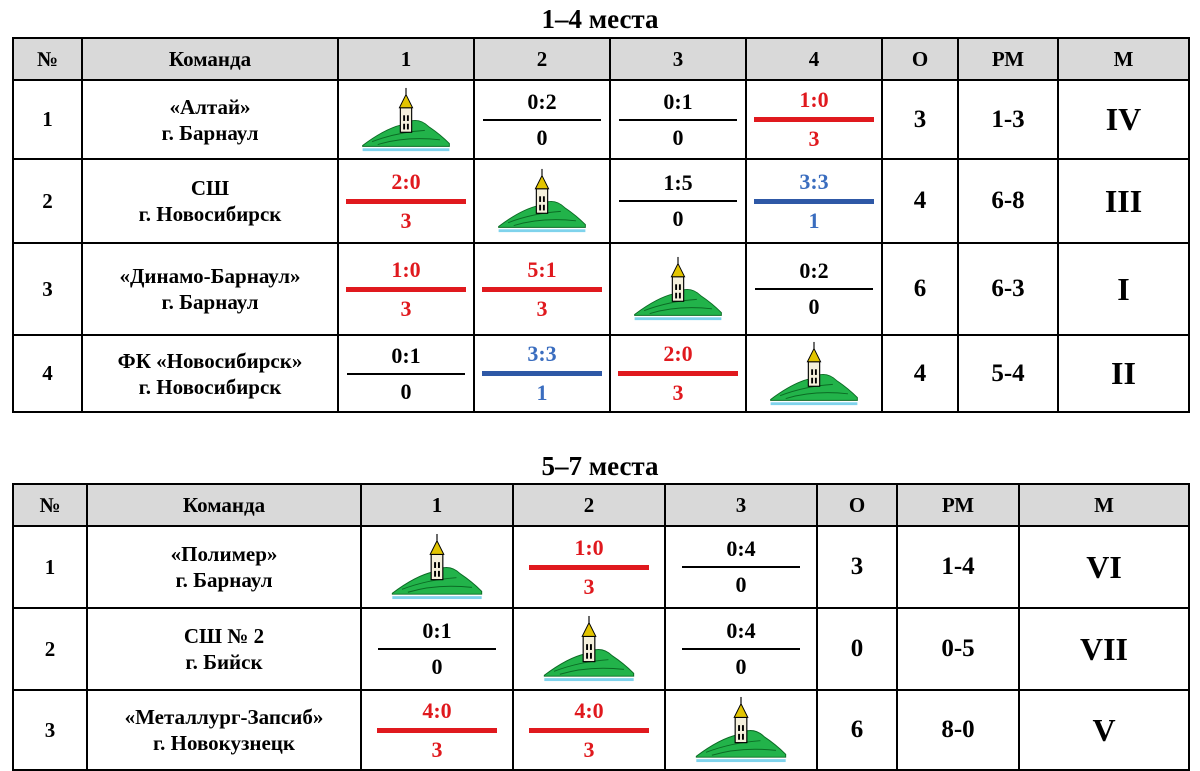 This screenshot has height=771, width=1200. What do you see at coordinates (814, 220) in the screenshot?
I see `match-points: 1` at bounding box center [814, 220].